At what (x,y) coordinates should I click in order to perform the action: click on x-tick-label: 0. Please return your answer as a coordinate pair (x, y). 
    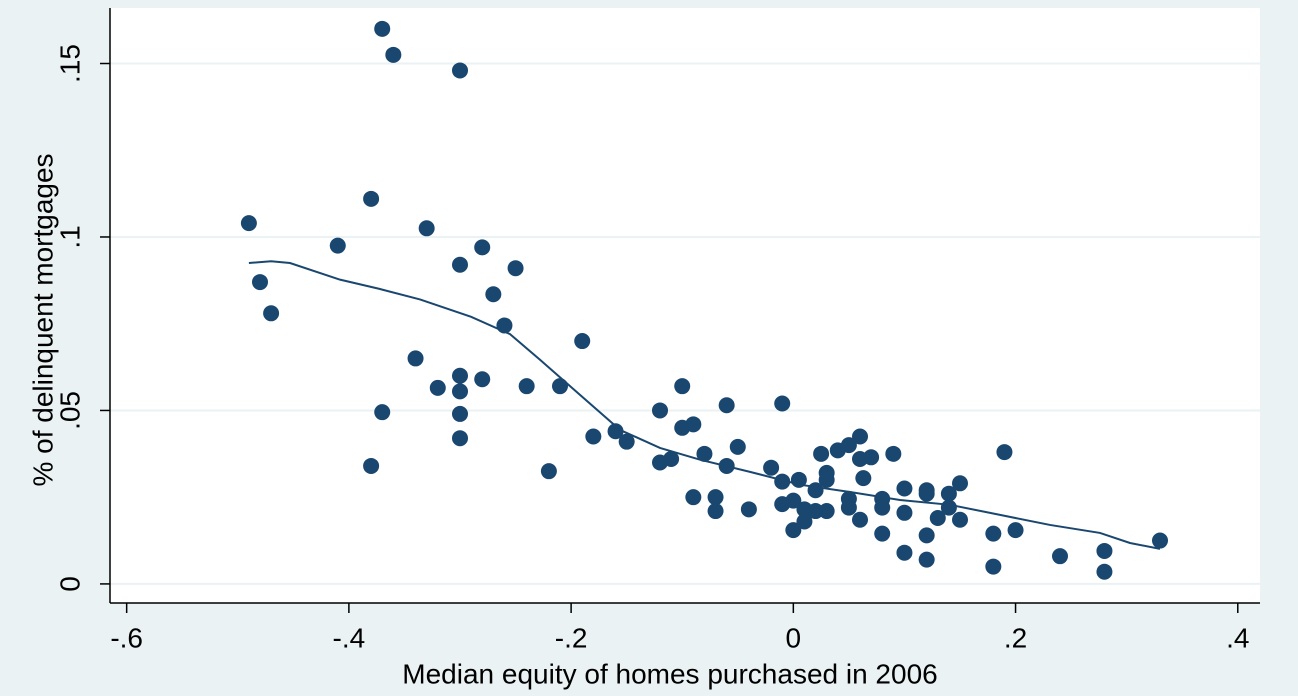
    Looking at the image, I should click on (794, 637).